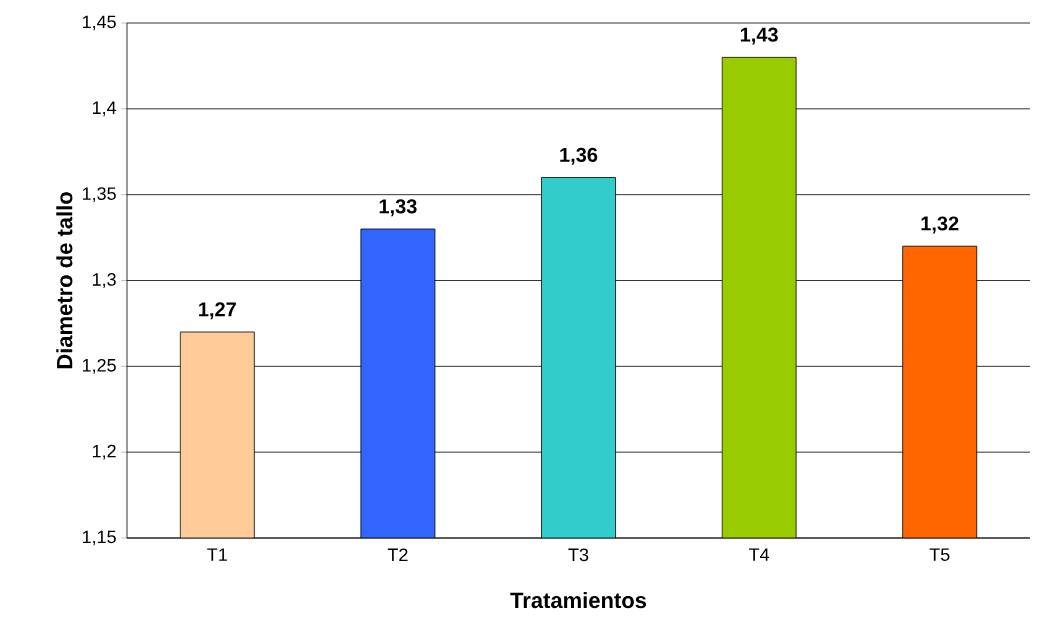 Image resolution: width=1046 pixels, height=633 pixels. What do you see at coordinates (397, 554) in the screenshot?
I see `x-tick-label: T2` at bounding box center [397, 554].